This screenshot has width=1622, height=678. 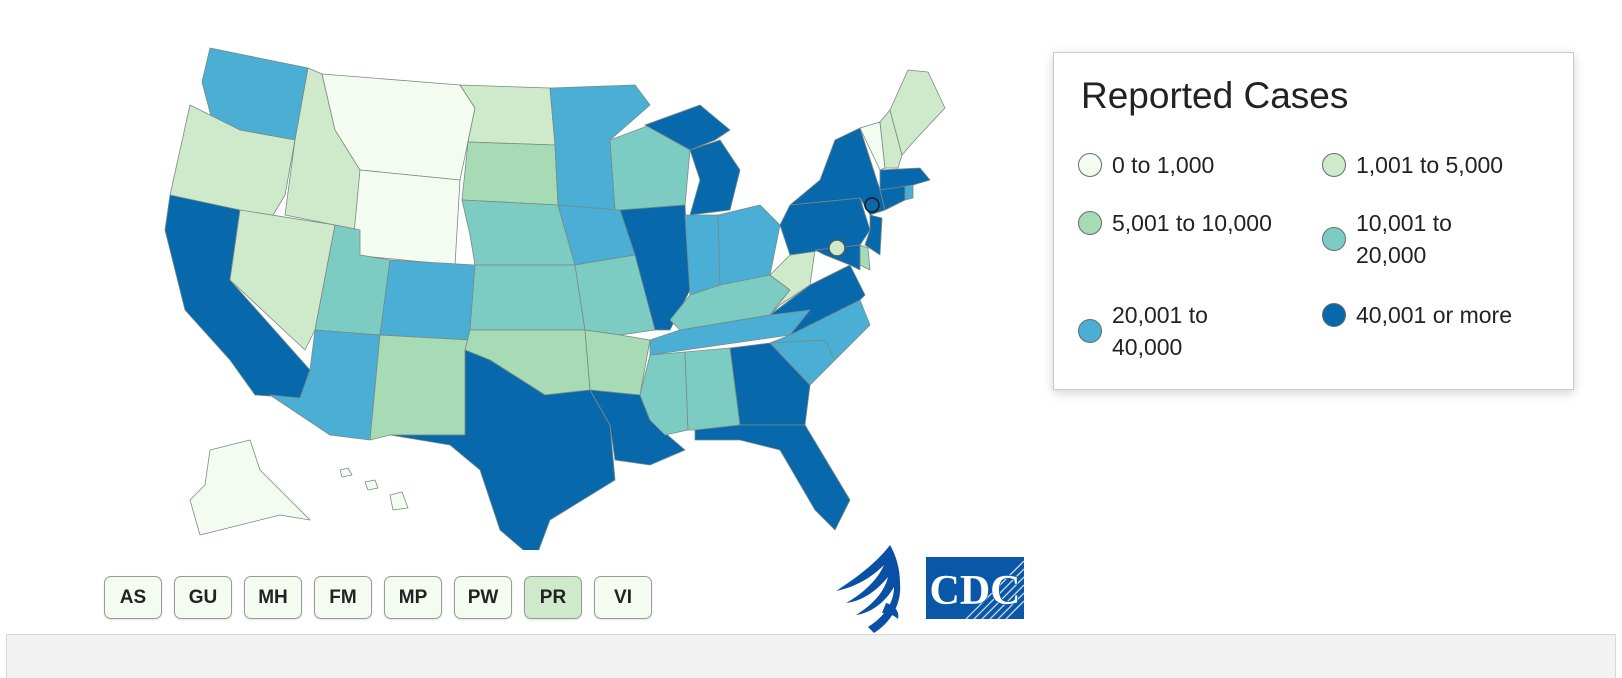 What do you see at coordinates (527, 297) in the screenshot?
I see `state-ks` at bounding box center [527, 297].